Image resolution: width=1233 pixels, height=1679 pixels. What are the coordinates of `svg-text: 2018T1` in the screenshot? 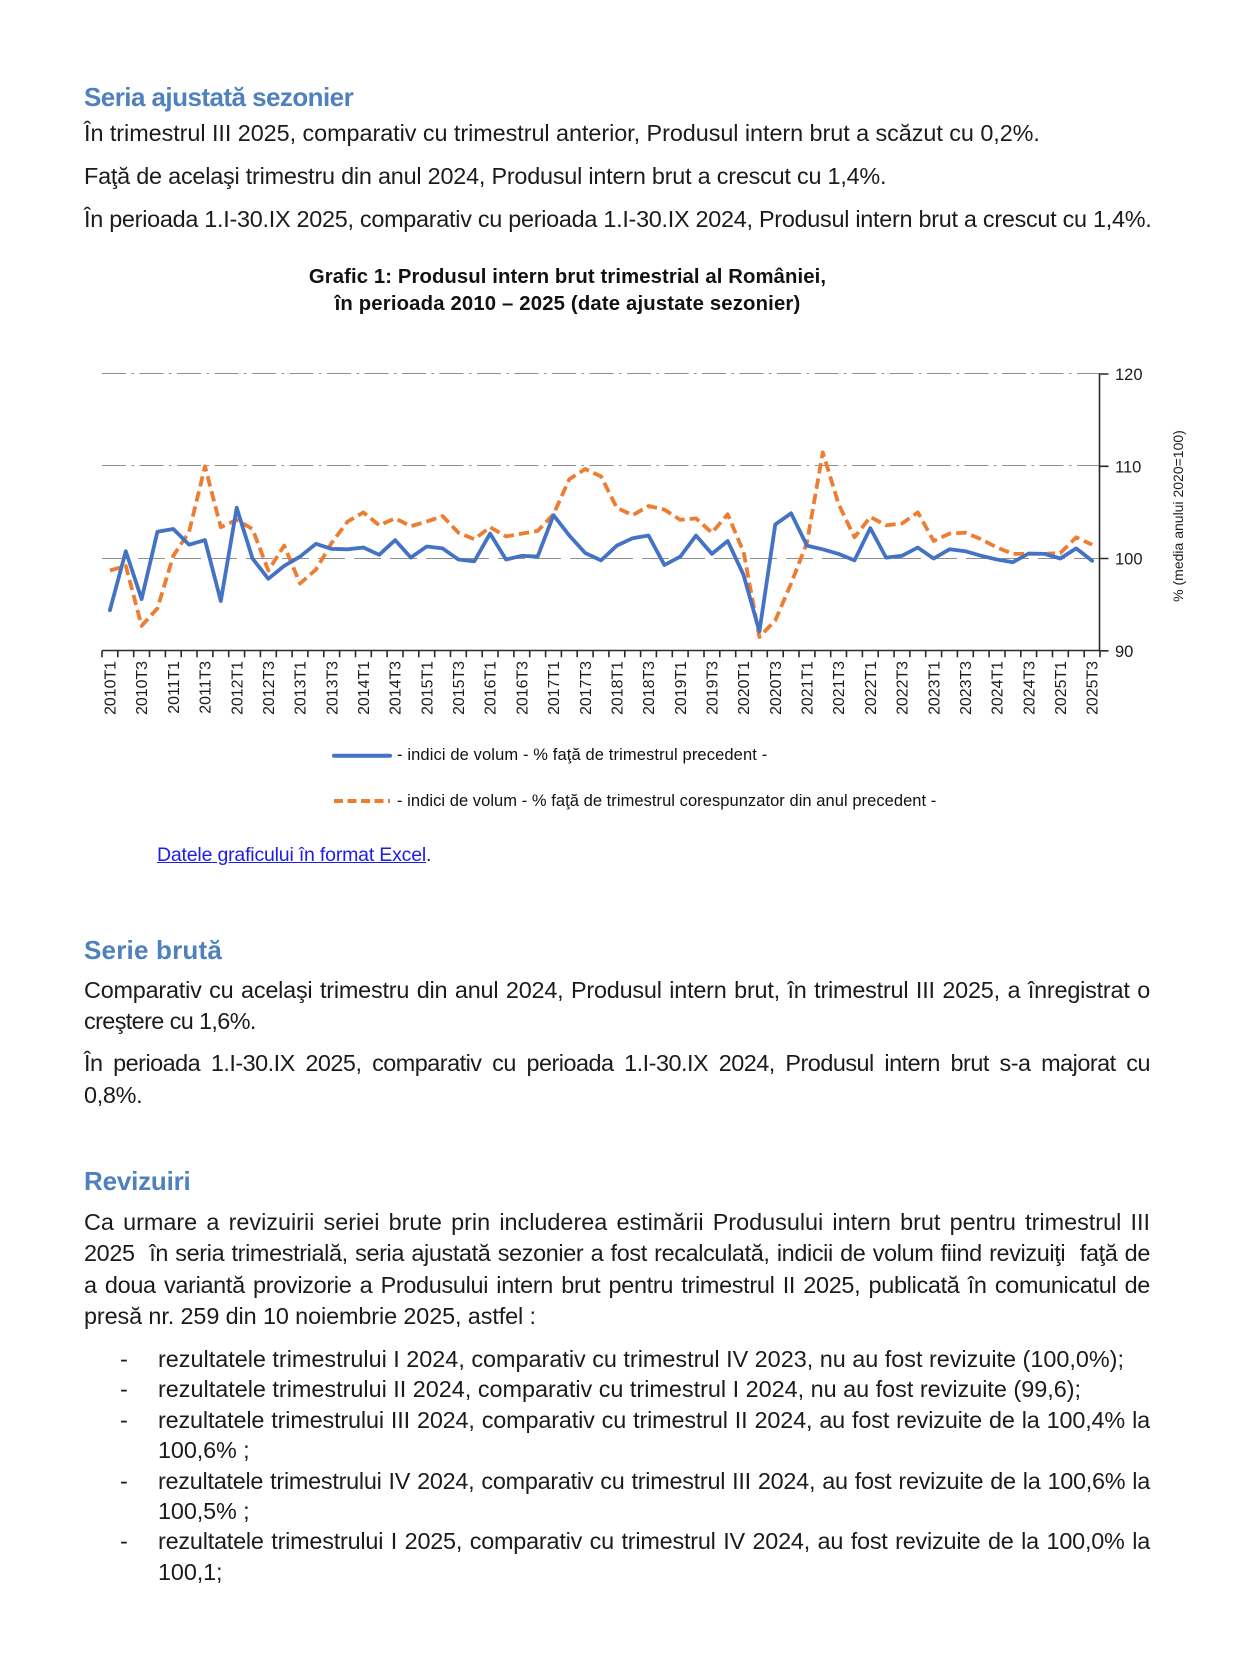 It's located at (617, 688).